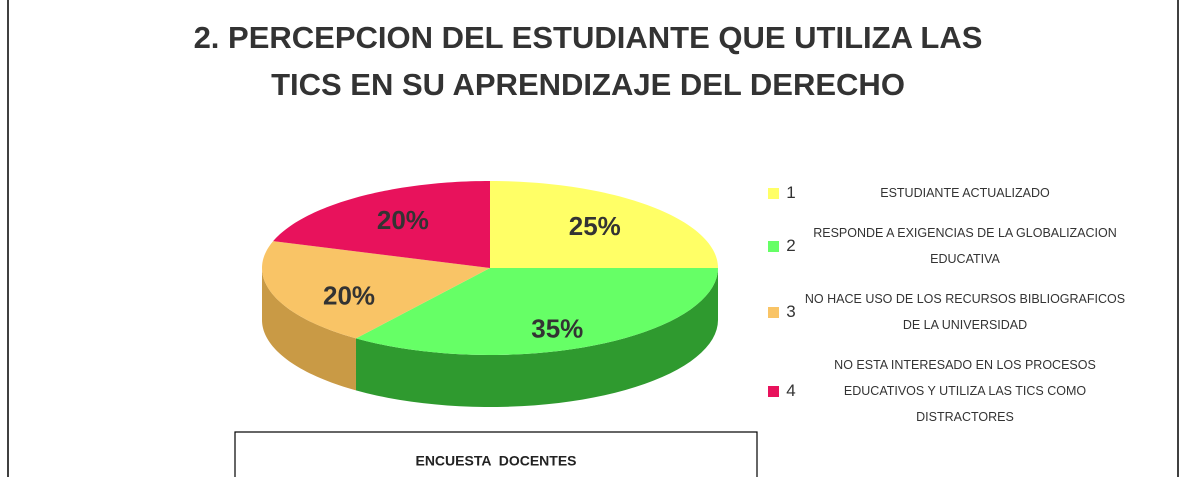 The image size is (1190, 477). I want to click on legend-item: 1 ESTUDIANTE ACTUALIZADO, so click(968, 193).